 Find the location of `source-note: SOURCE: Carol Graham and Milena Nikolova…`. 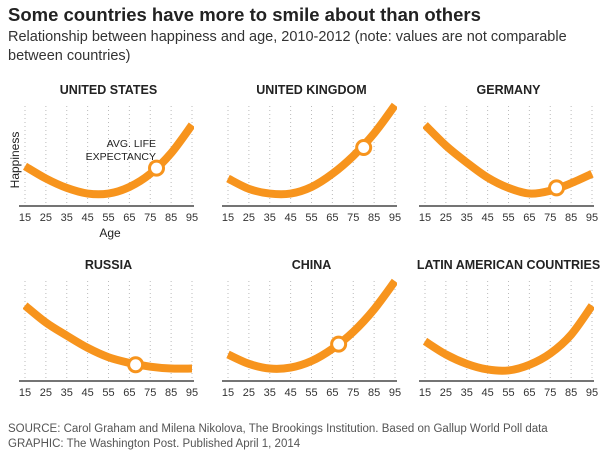

source-note: SOURCE: Carol Graham and Milena Nikolova… is located at coordinates (278, 429).